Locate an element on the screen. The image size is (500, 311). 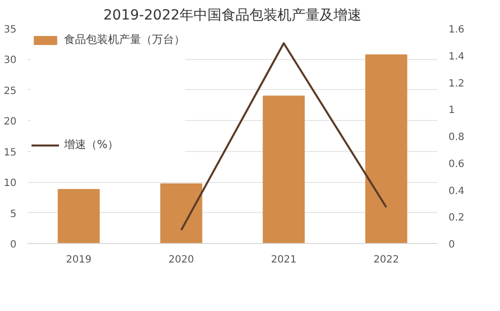
legend-label: 食品包装机产量（万台） is located at coordinates (124, 39).